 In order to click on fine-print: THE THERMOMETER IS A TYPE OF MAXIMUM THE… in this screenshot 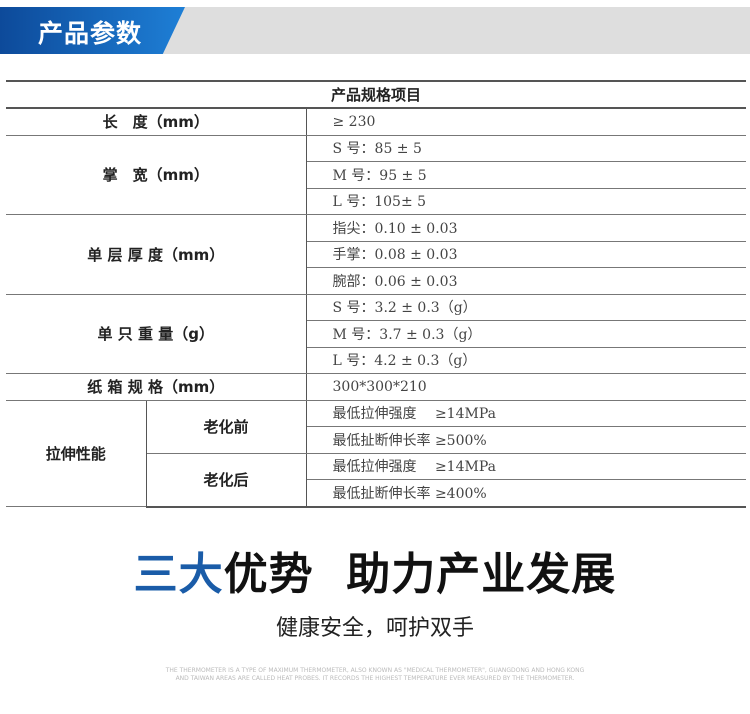, I will do `click(375, 674)`.